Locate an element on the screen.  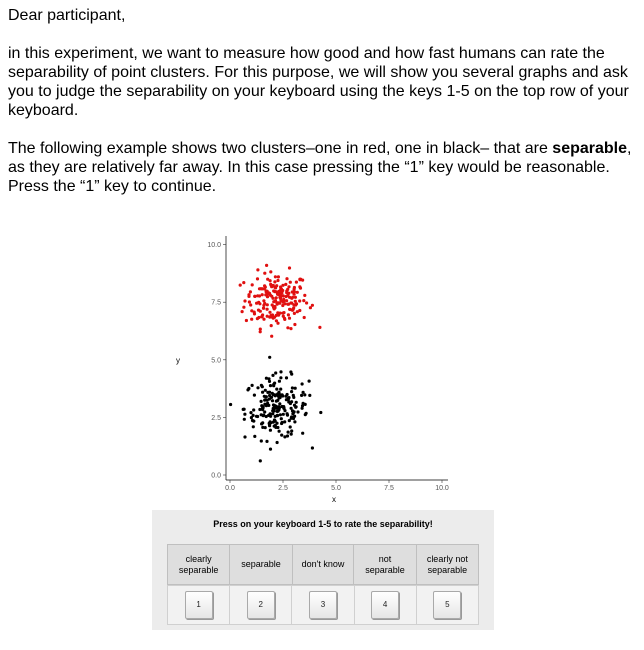
option-dont-know: don't know is located at coordinates (323, 564).